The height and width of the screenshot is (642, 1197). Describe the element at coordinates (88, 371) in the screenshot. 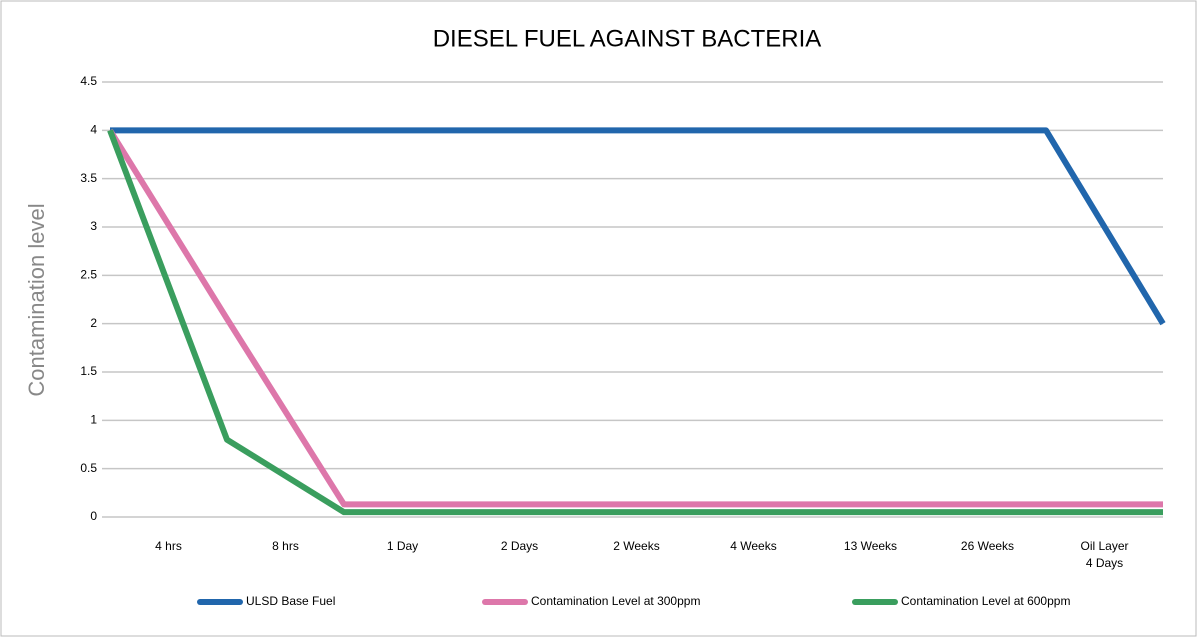

I see `y-tick-label: 1.5` at that location.